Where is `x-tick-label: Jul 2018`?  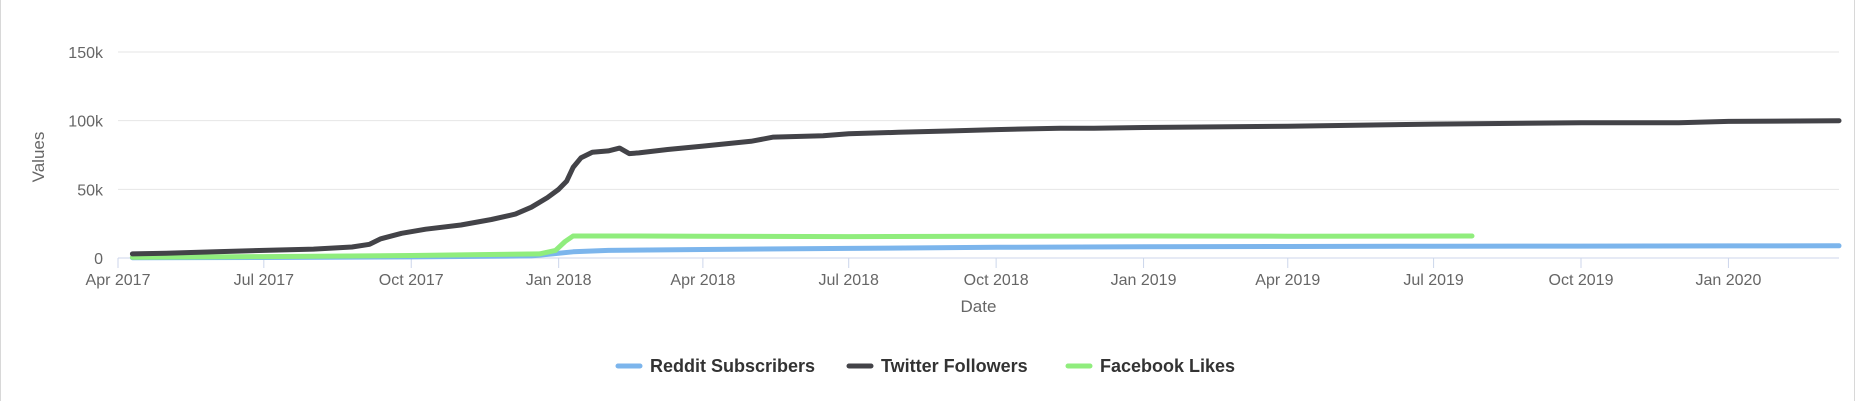
x-tick-label: Jul 2018 is located at coordinates (848, 280).